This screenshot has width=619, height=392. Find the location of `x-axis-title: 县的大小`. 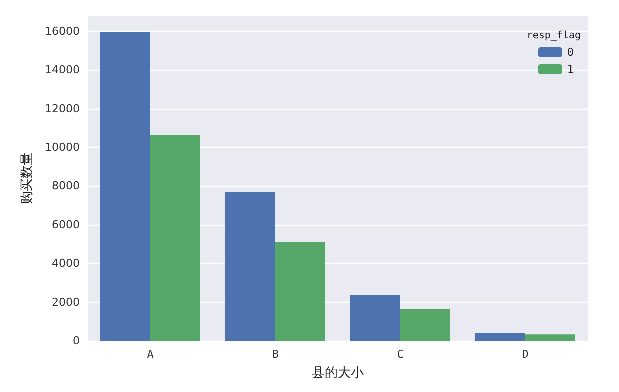

x-axis-title: 县的大小 is located at coordinates (338, 373).